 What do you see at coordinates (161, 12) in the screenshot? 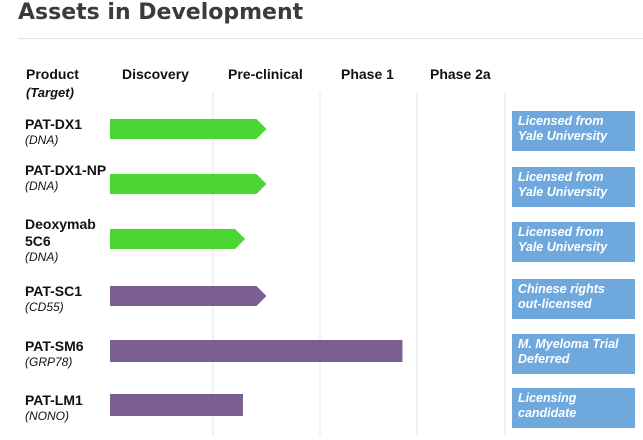
I see `page-title: Assets in Development` at bounding box center [161, 12].